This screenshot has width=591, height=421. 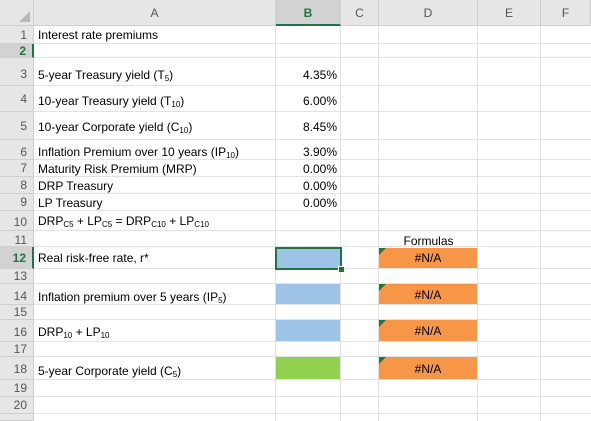 What do you see at coordinates (319, 203) in the screenshot?
I see `cell-b9: 0.00%` at bounding box center [319, 203].